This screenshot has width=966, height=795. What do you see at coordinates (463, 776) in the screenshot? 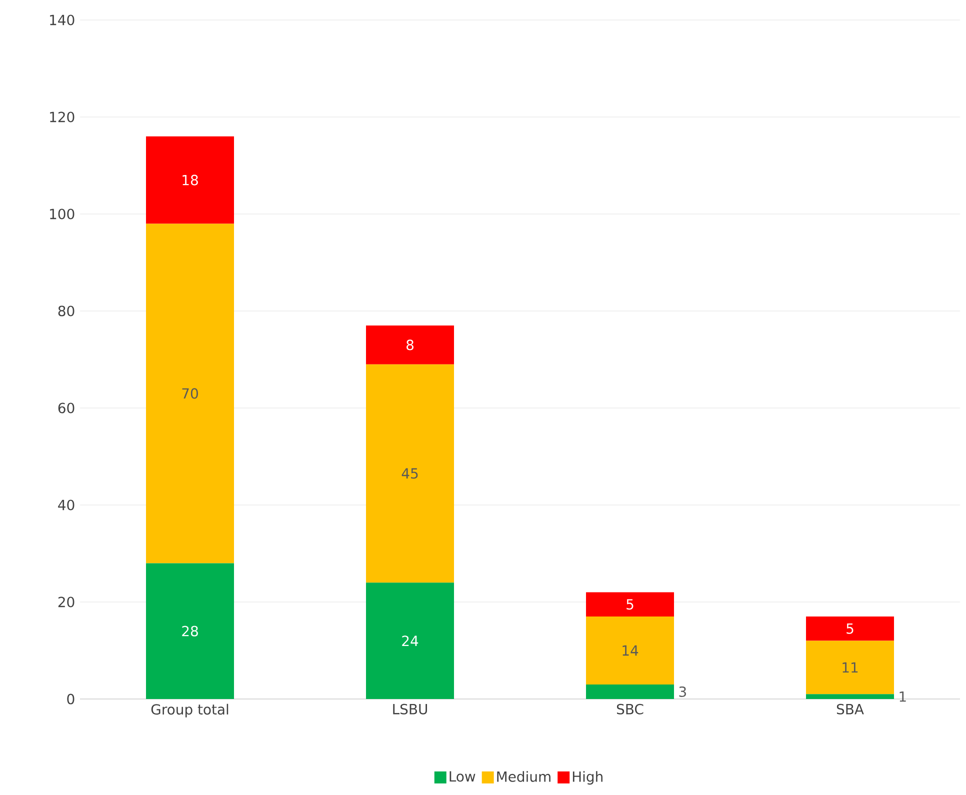
I see `legend-label: Low` at bounding box center [463, 776].